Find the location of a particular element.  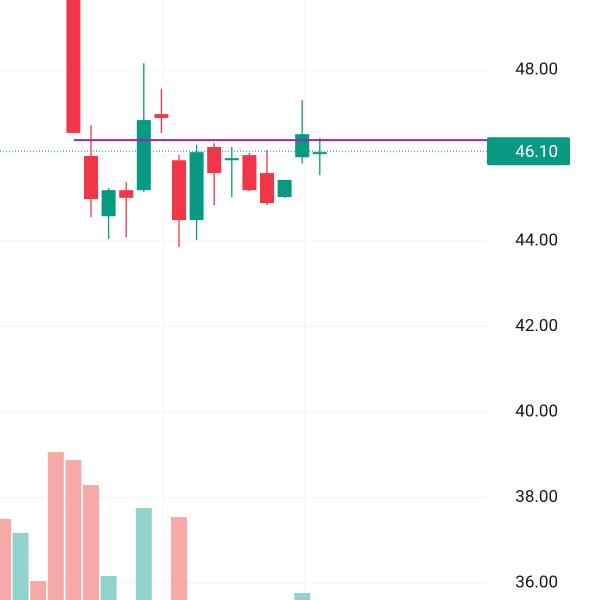

y-tick-label: 36.00 is located at coordinates (536, 582).